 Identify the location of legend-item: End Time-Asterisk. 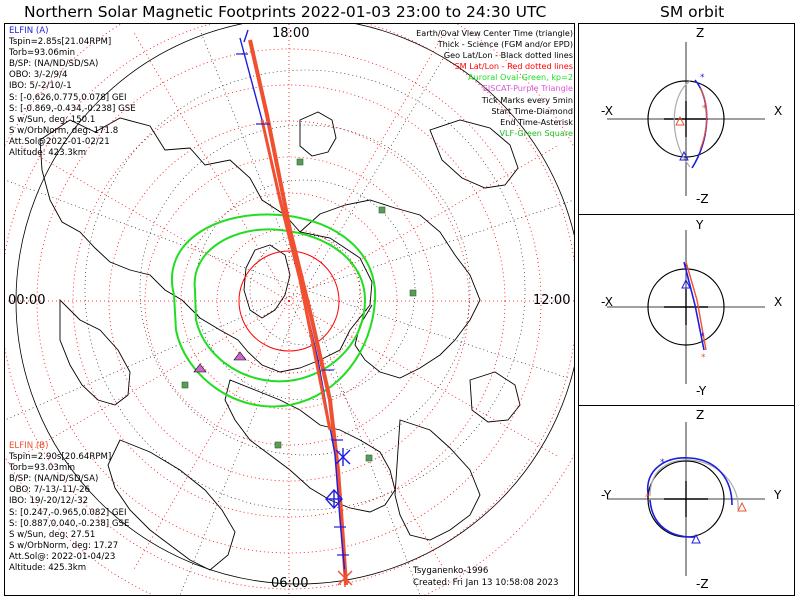
(536, 121).